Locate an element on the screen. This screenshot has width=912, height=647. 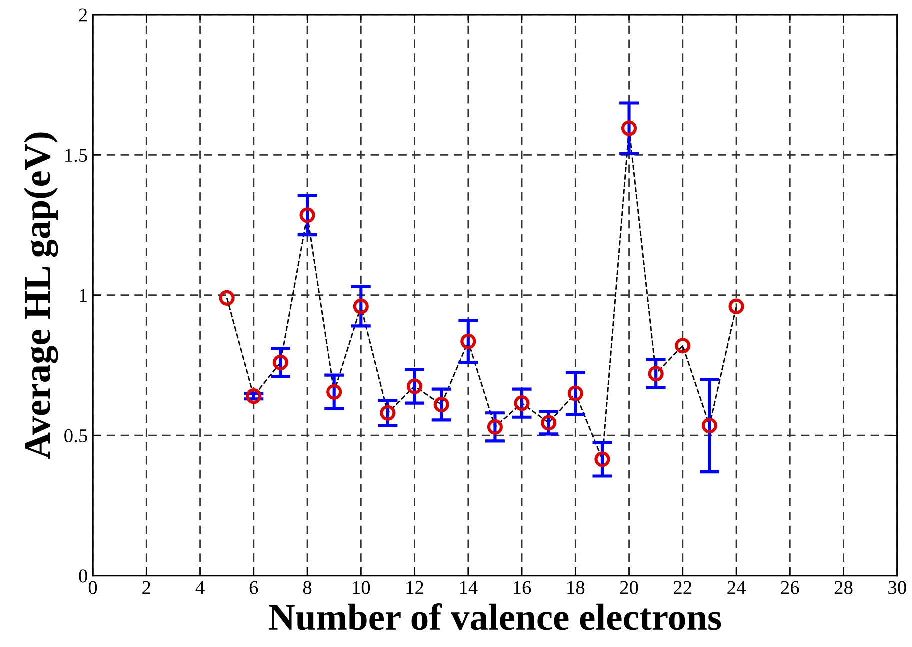
x-tick-label: 14 is located at coordinates (469, 587).